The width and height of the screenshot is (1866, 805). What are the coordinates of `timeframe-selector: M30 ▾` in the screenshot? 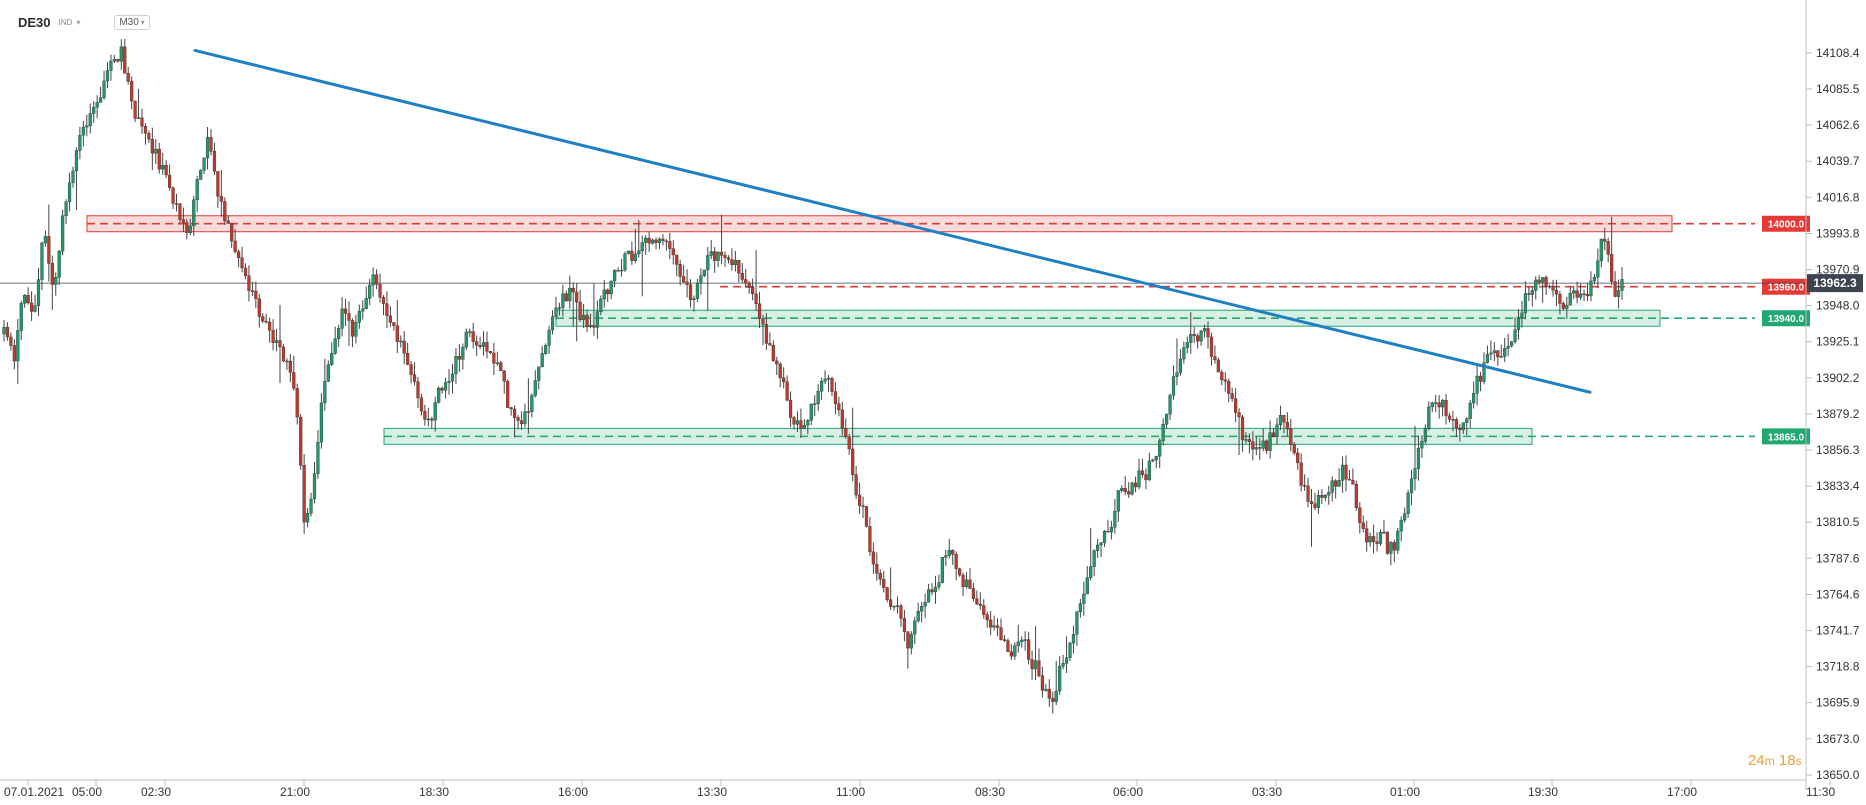 It's located at (132, 22).